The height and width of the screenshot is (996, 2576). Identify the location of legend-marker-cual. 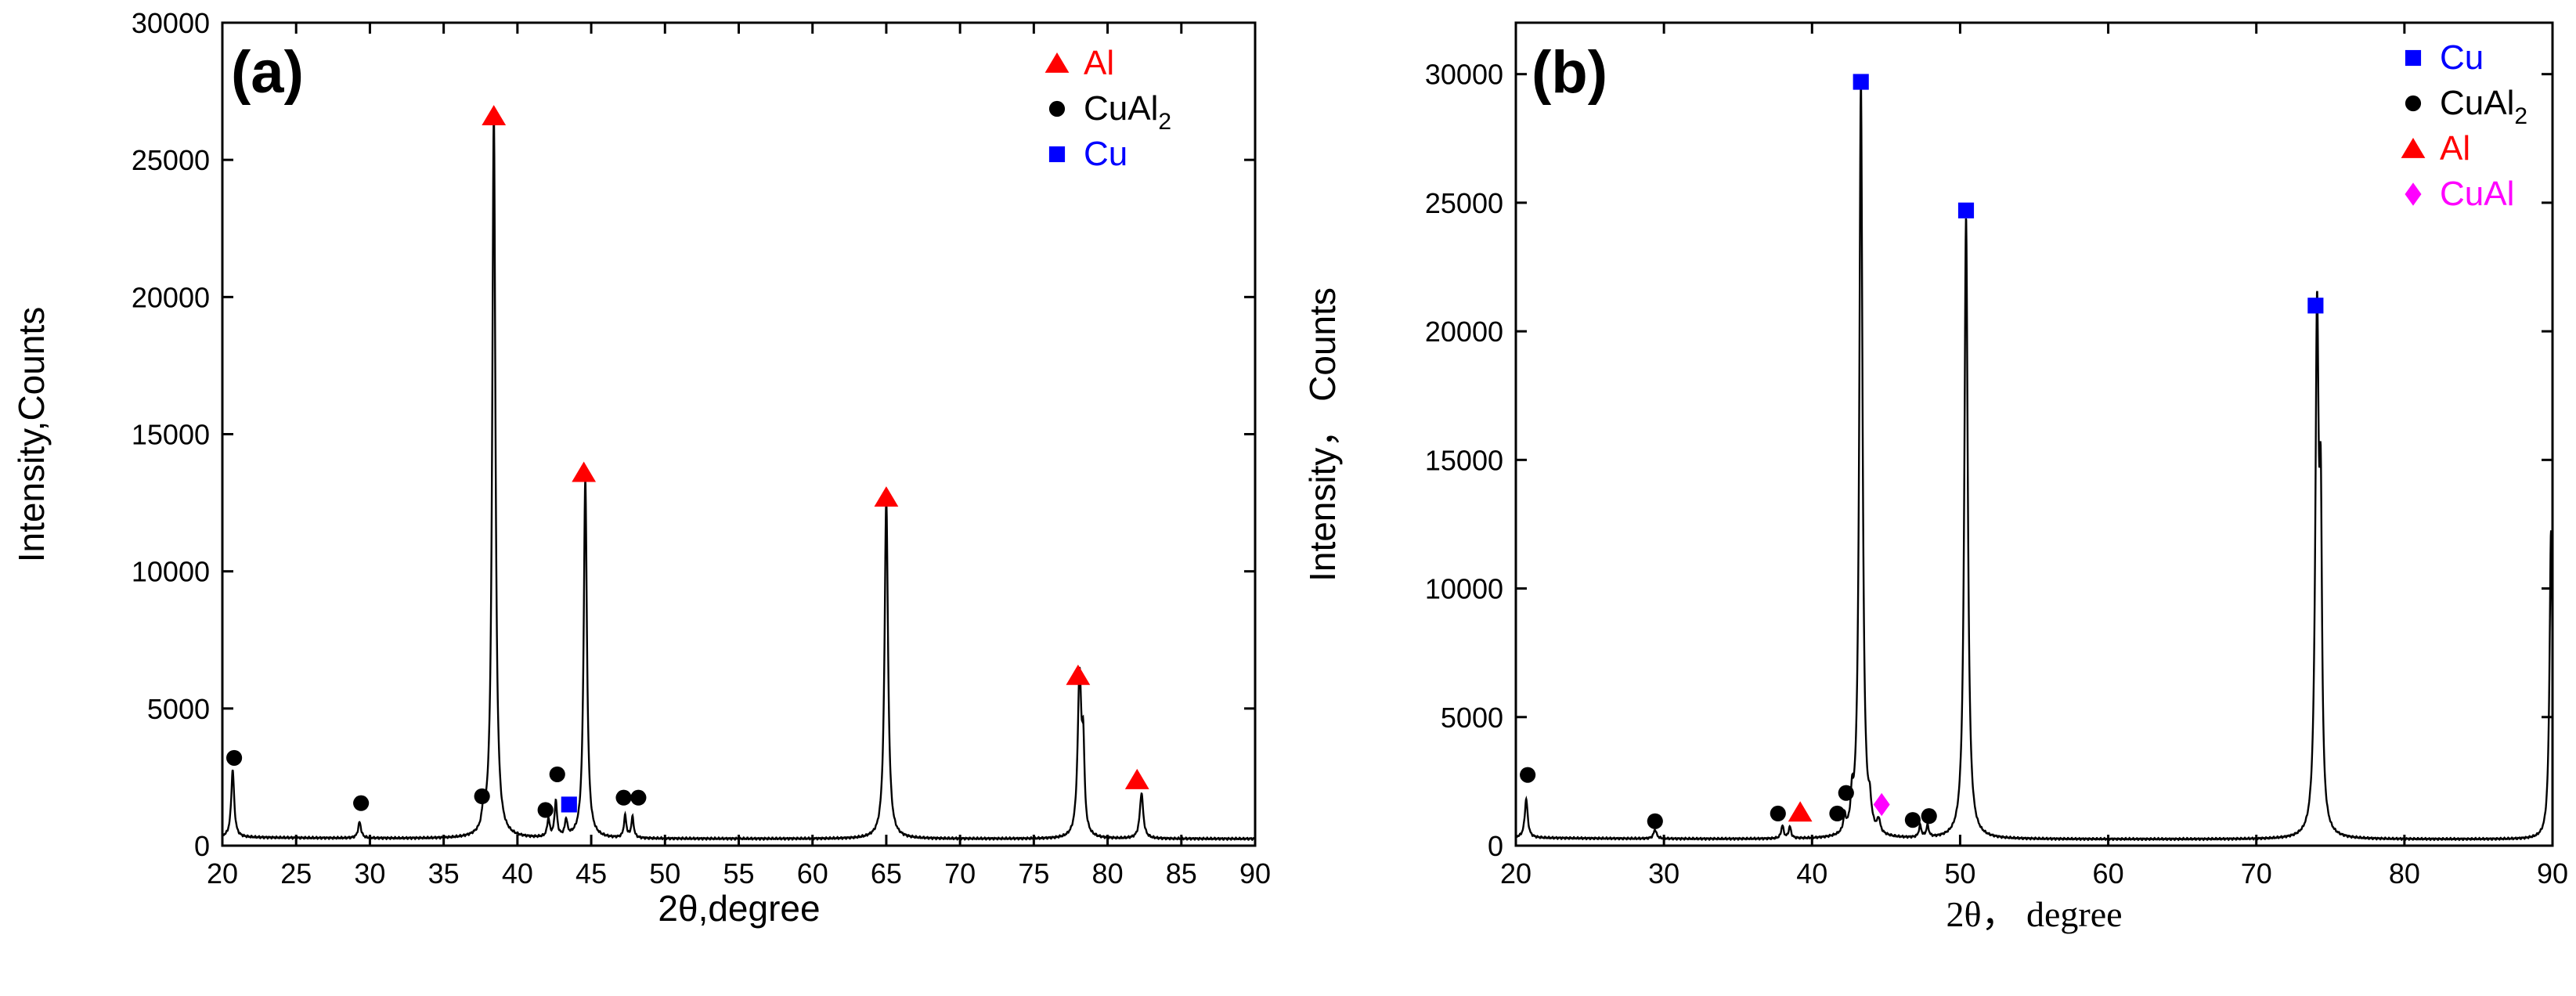
(2413, 194).